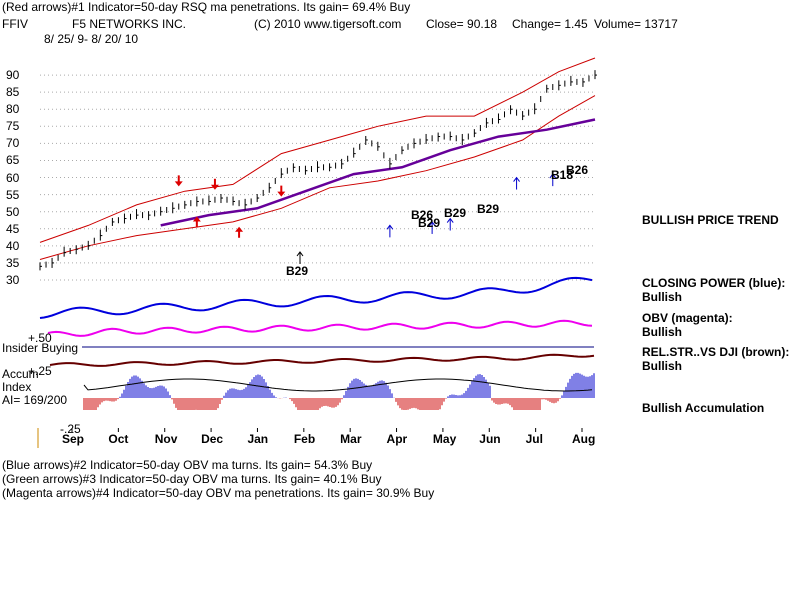 This screenshot has width=800, height=600. What do you see at coordinates (714, 283) in the screenshot?
I see `closing-power-label: CLOSING POWER (blue):` at bounding box center [714, 283].